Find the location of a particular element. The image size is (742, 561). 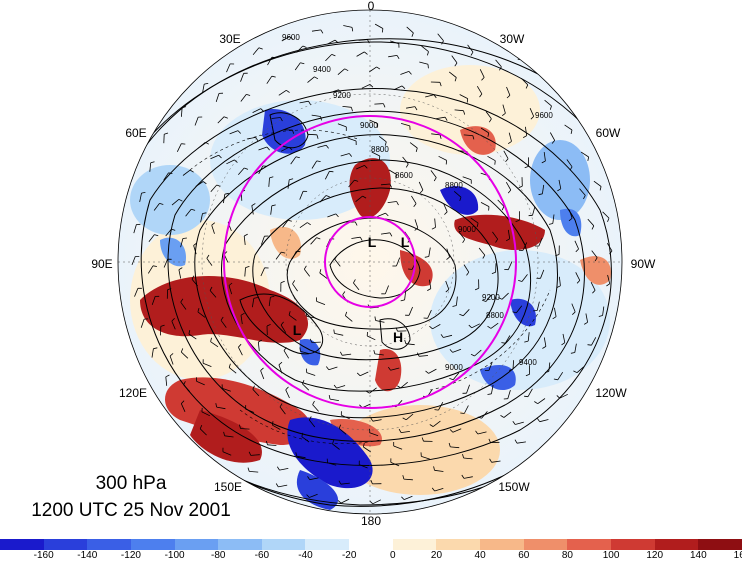

anomaly-patch-neg is located at coordinates (571, 222).